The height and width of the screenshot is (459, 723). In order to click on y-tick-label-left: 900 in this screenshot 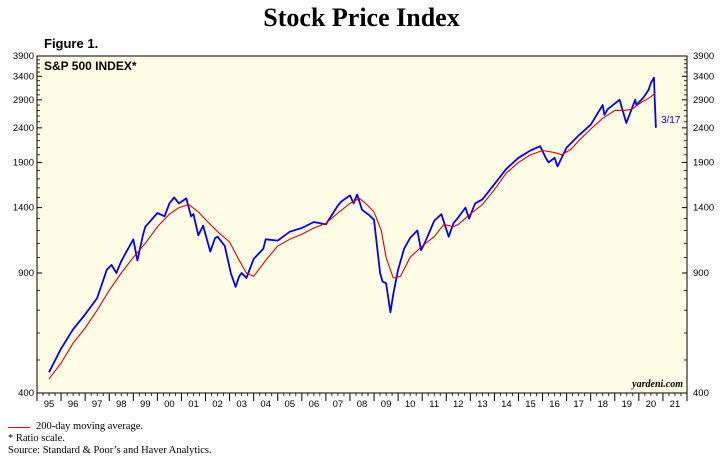, I will do `click(26, 273)`.